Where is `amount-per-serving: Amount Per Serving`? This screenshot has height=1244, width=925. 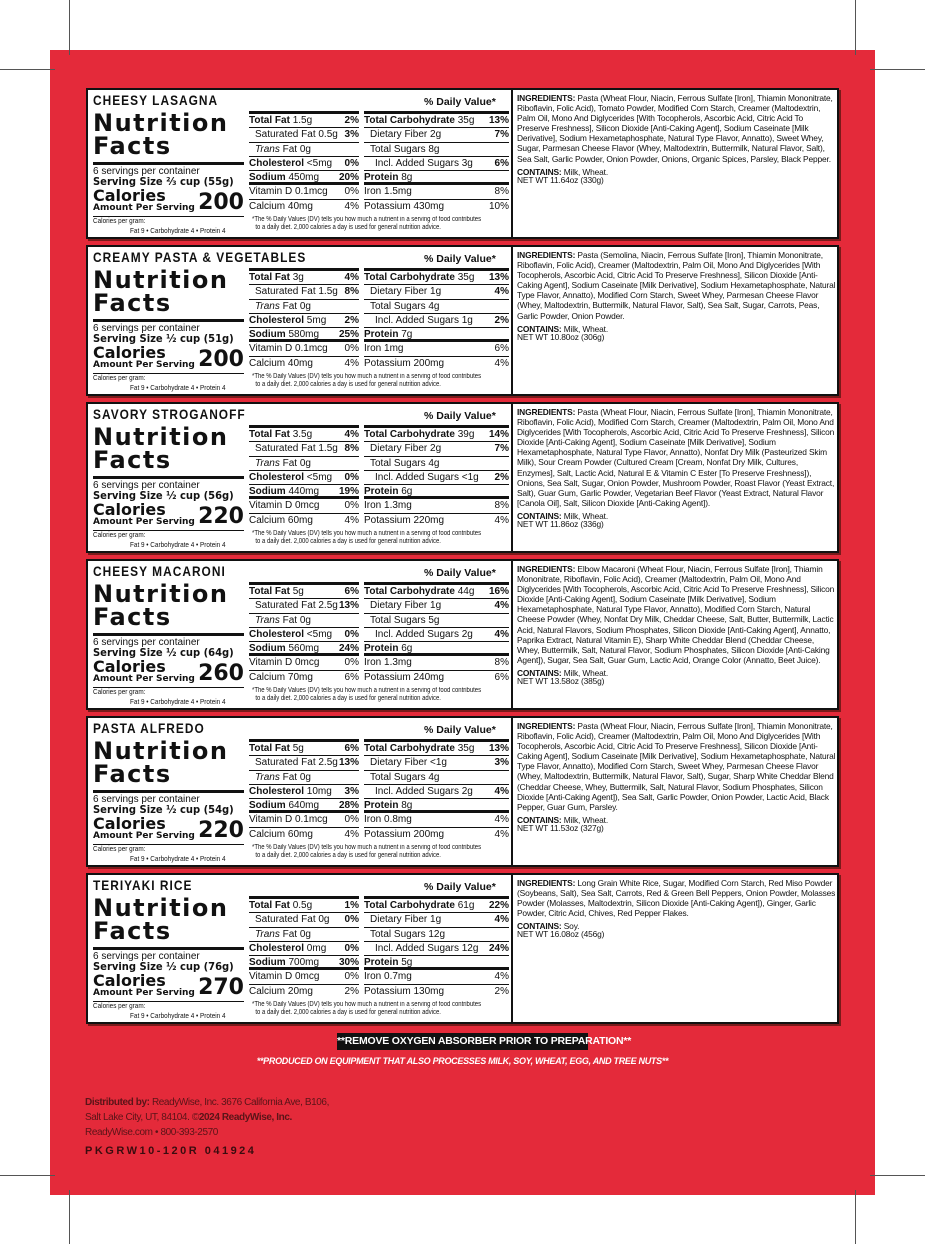 amount-per-serving: Amount Per Serving is located at coordinates (144, 993).